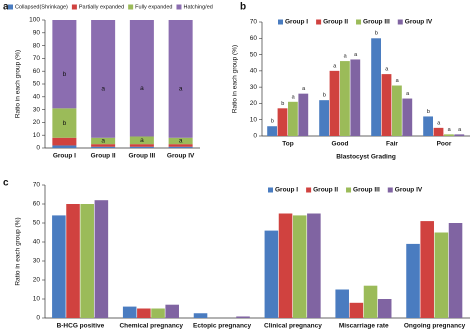 Image resolution: width=474 pixels, height=329 pixels. What do you see at coordinates (366, 157) in the screenshot?
I see `x-axis-label: Blastocyst Grading` at bounding box center [366, 157].